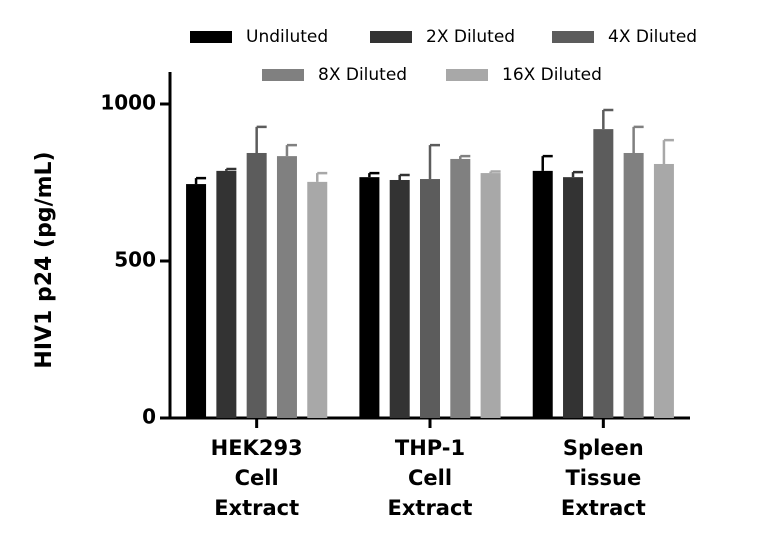 The image size is (768, 551). What do you see at coordinates (552, 75) in the screenshot?
I see `legend-label: 16X Diluted` at bounding box center [552, 75].